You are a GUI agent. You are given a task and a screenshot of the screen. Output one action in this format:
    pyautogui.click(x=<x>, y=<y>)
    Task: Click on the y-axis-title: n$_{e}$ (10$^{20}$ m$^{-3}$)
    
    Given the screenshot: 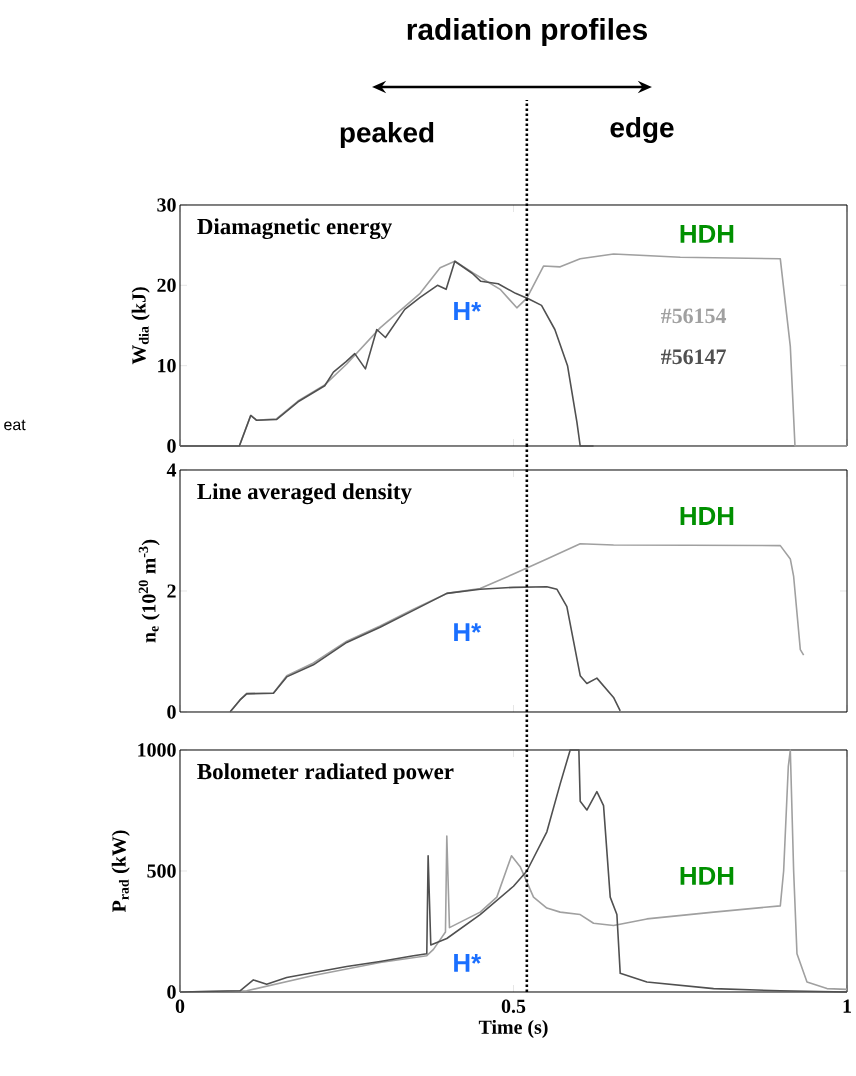 What is the action you would take?
    pyautogui.click(x=149, y=591)
    